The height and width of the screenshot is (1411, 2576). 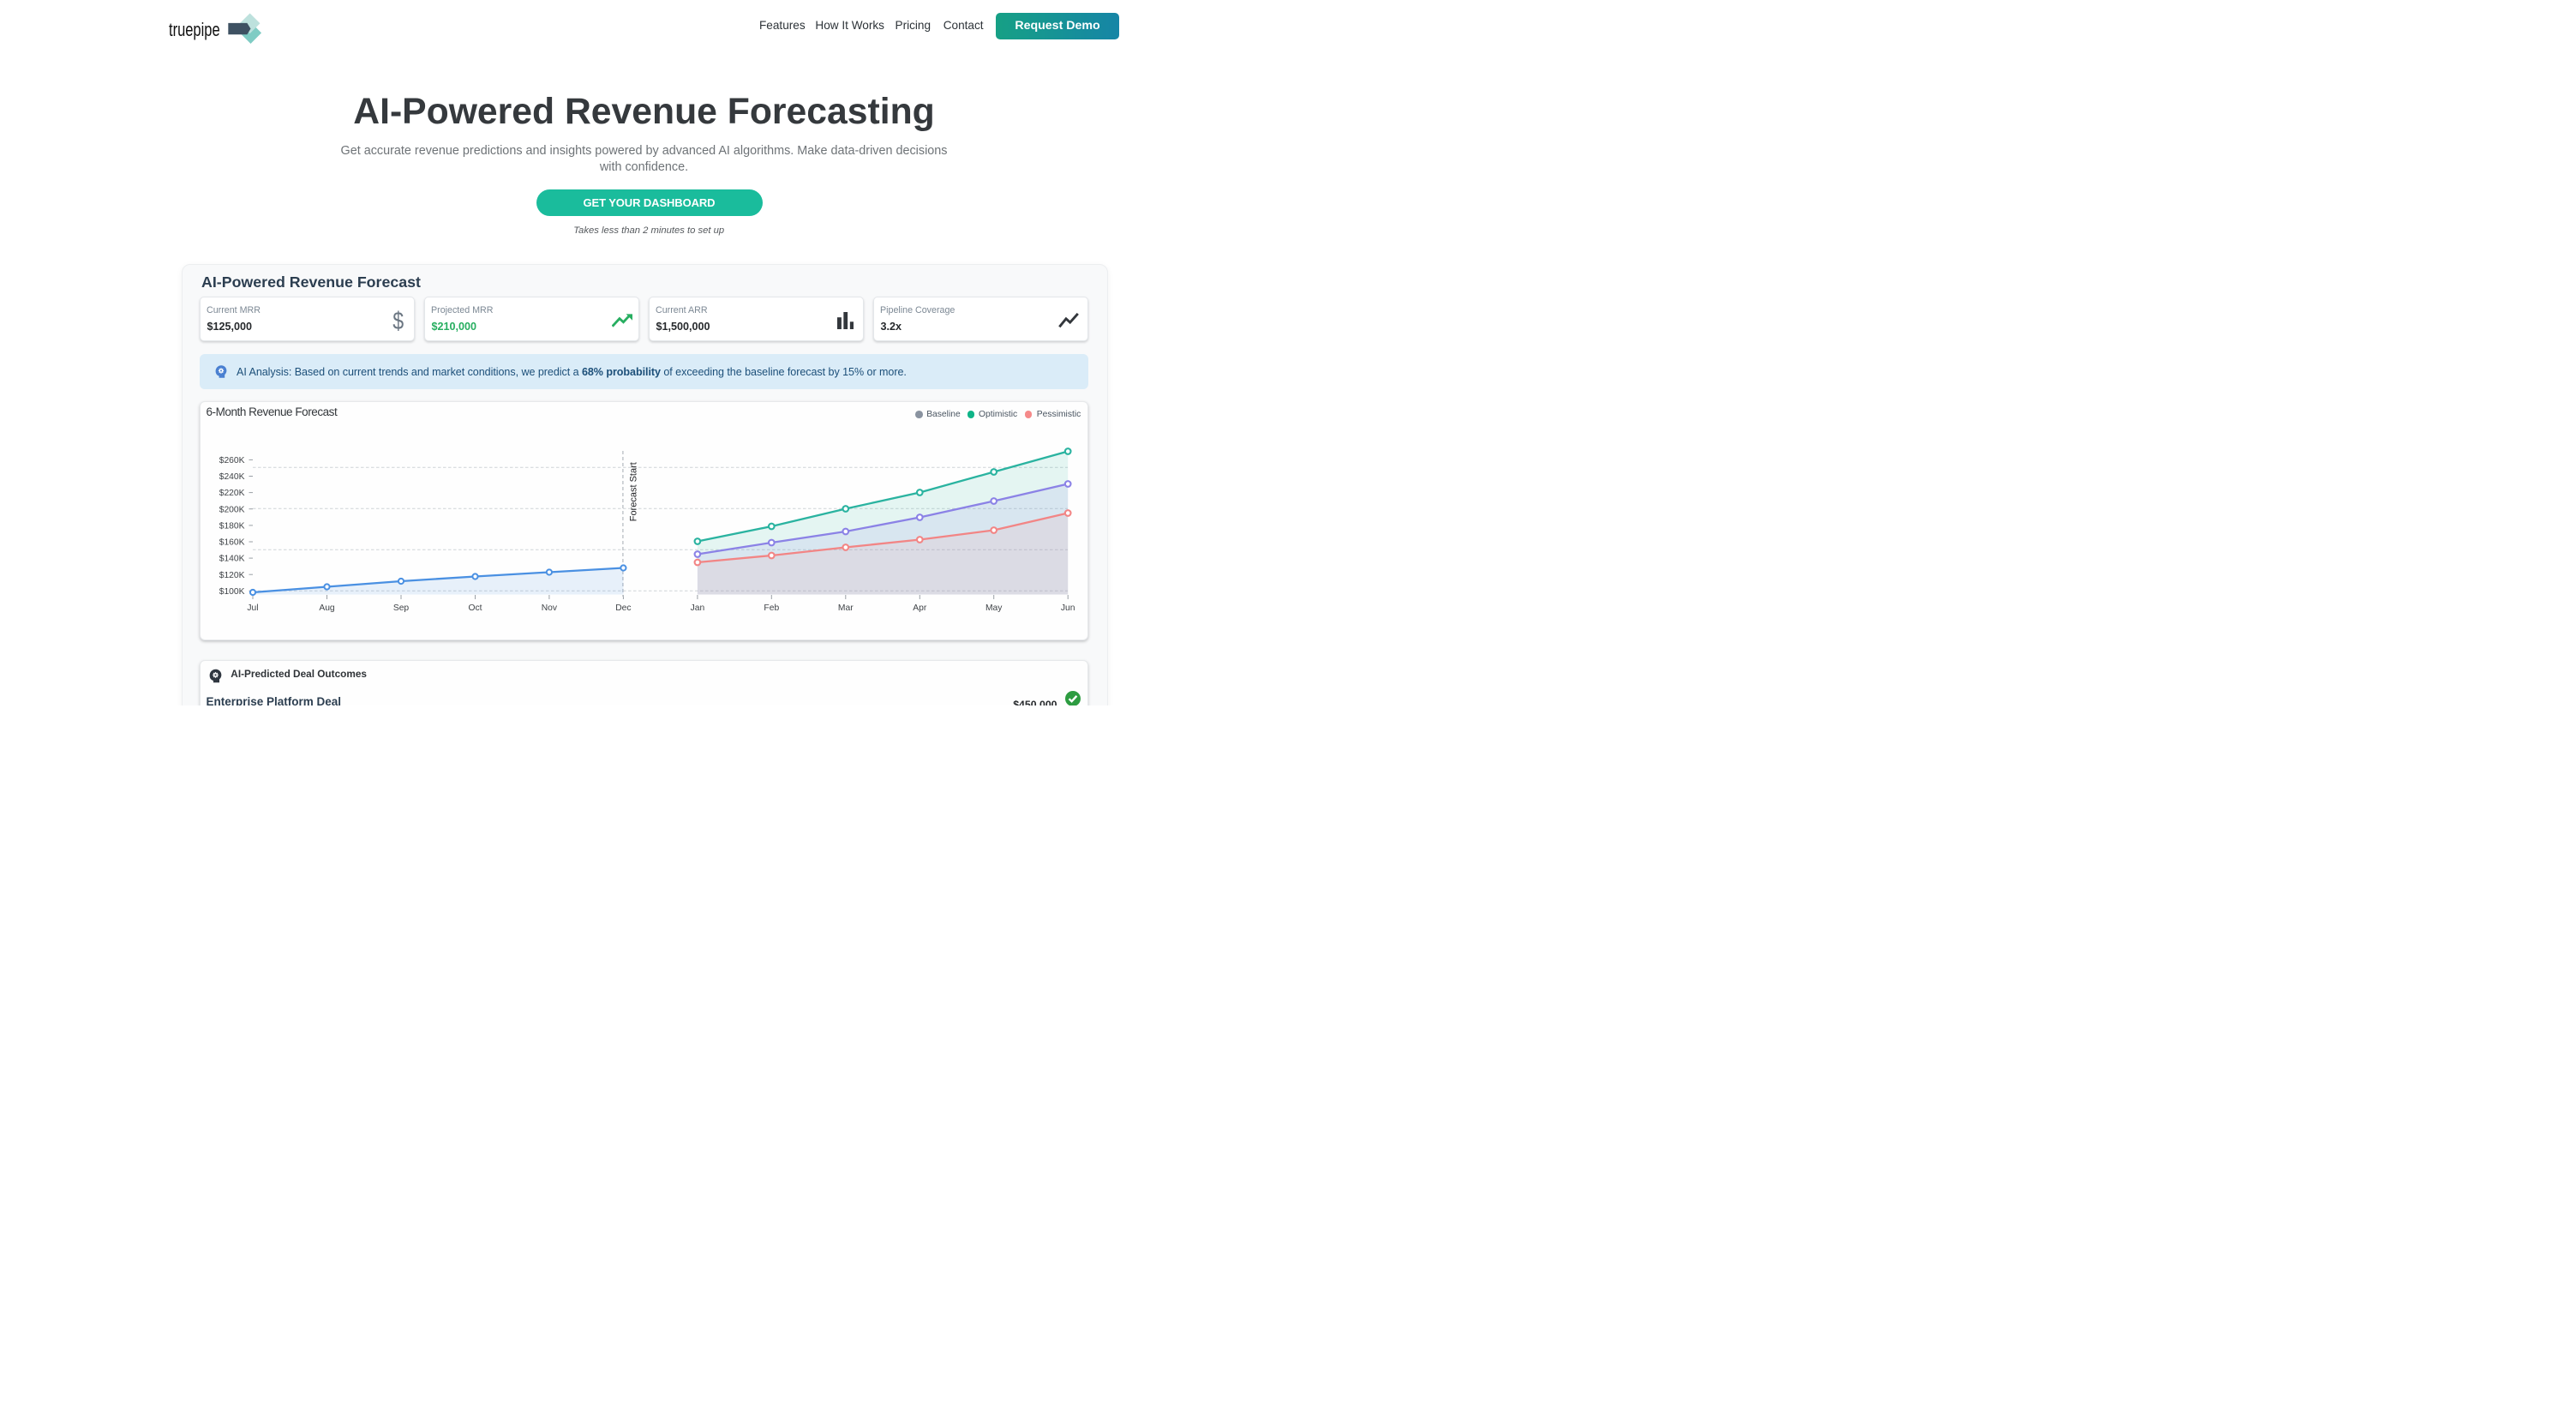 I want to click on svg-text: Oct, so click(x=475, y=608).